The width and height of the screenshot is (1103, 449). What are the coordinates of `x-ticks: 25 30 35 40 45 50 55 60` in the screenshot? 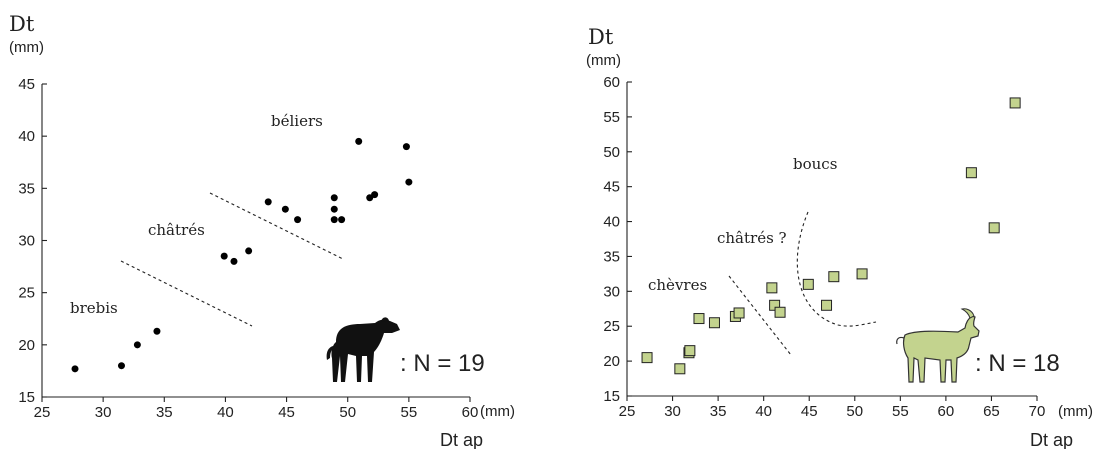 It's located at (256, 409).